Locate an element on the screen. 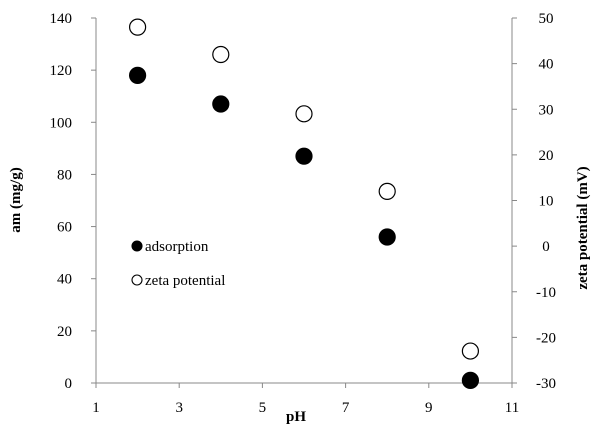 This screenshot has height=427, width=596. y-left-tick-label: 60 is located at coordinates (64, 228).